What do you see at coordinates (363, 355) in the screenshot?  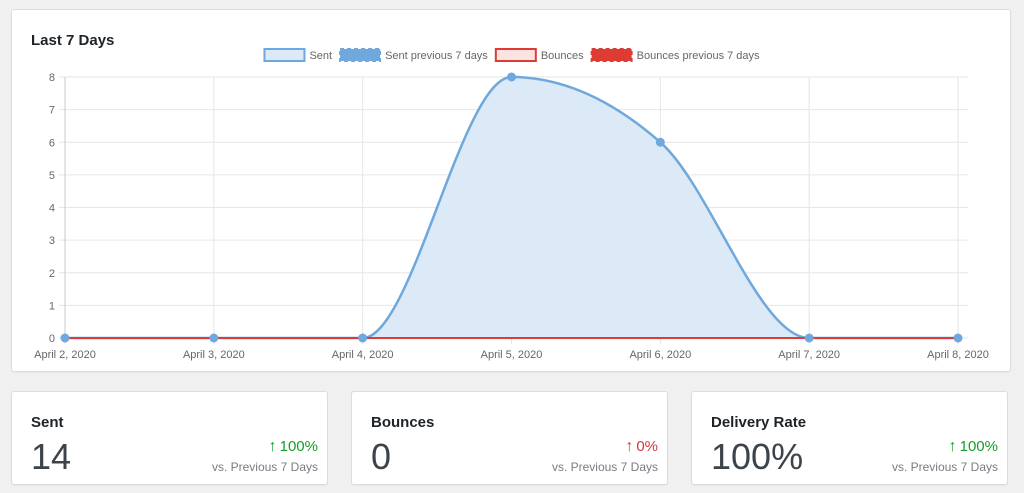 I see `x-tick-label: April 4, 2020` at bounding box center [363, 355].